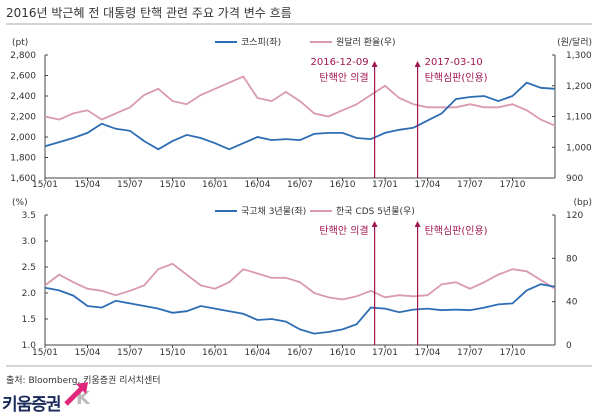 The image size is (600, 415). What do you see at coordinates (83, 381) in the screenshot?
I see `source-note: 출처: Bloomberg, 키움증권 리서치센터` at bounding box center [83, 381].